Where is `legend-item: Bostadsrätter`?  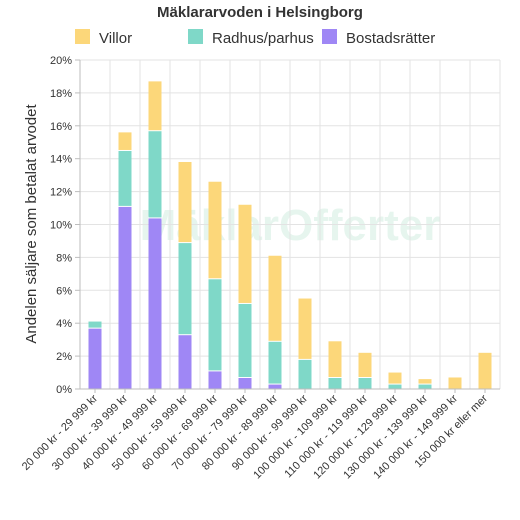 legend-item: Bostadsrätter is located at coordinates (378, 38).